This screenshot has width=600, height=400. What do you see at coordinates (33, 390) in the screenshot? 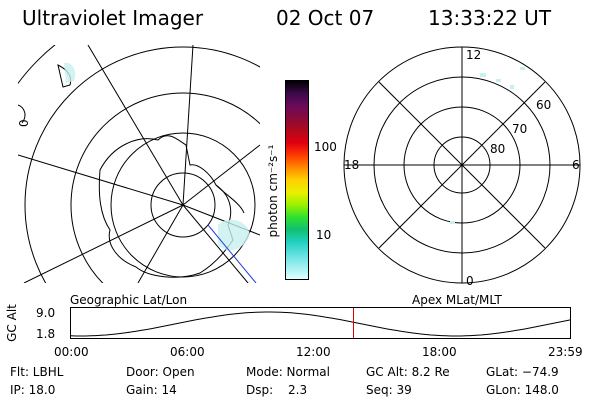
I see `ip-info: IP: 18.0` at bounding box center [33, 390].